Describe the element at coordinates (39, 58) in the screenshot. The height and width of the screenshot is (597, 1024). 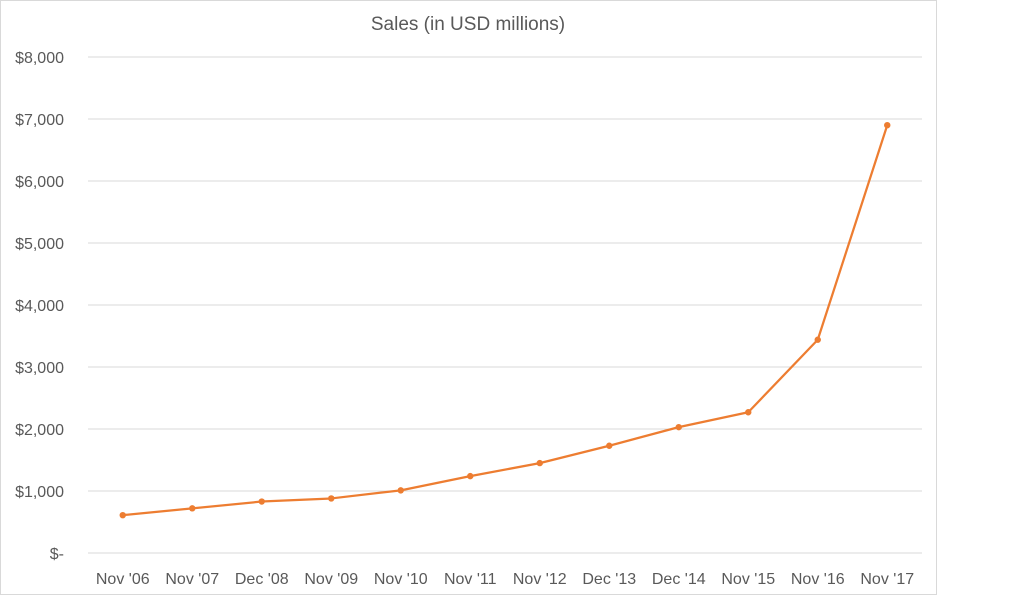
I see `y-tick-label: $8,000` at that location.